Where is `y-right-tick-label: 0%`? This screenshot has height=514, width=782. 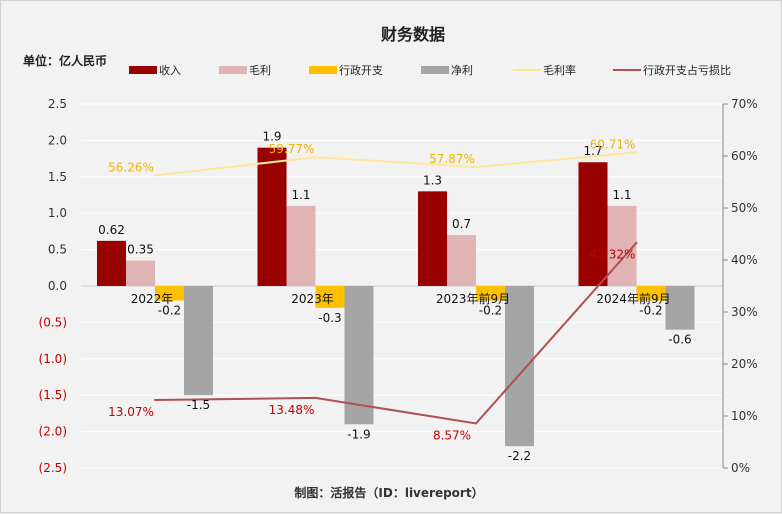
y-right-tick-label: 0% is located at coordinates (740, 468).